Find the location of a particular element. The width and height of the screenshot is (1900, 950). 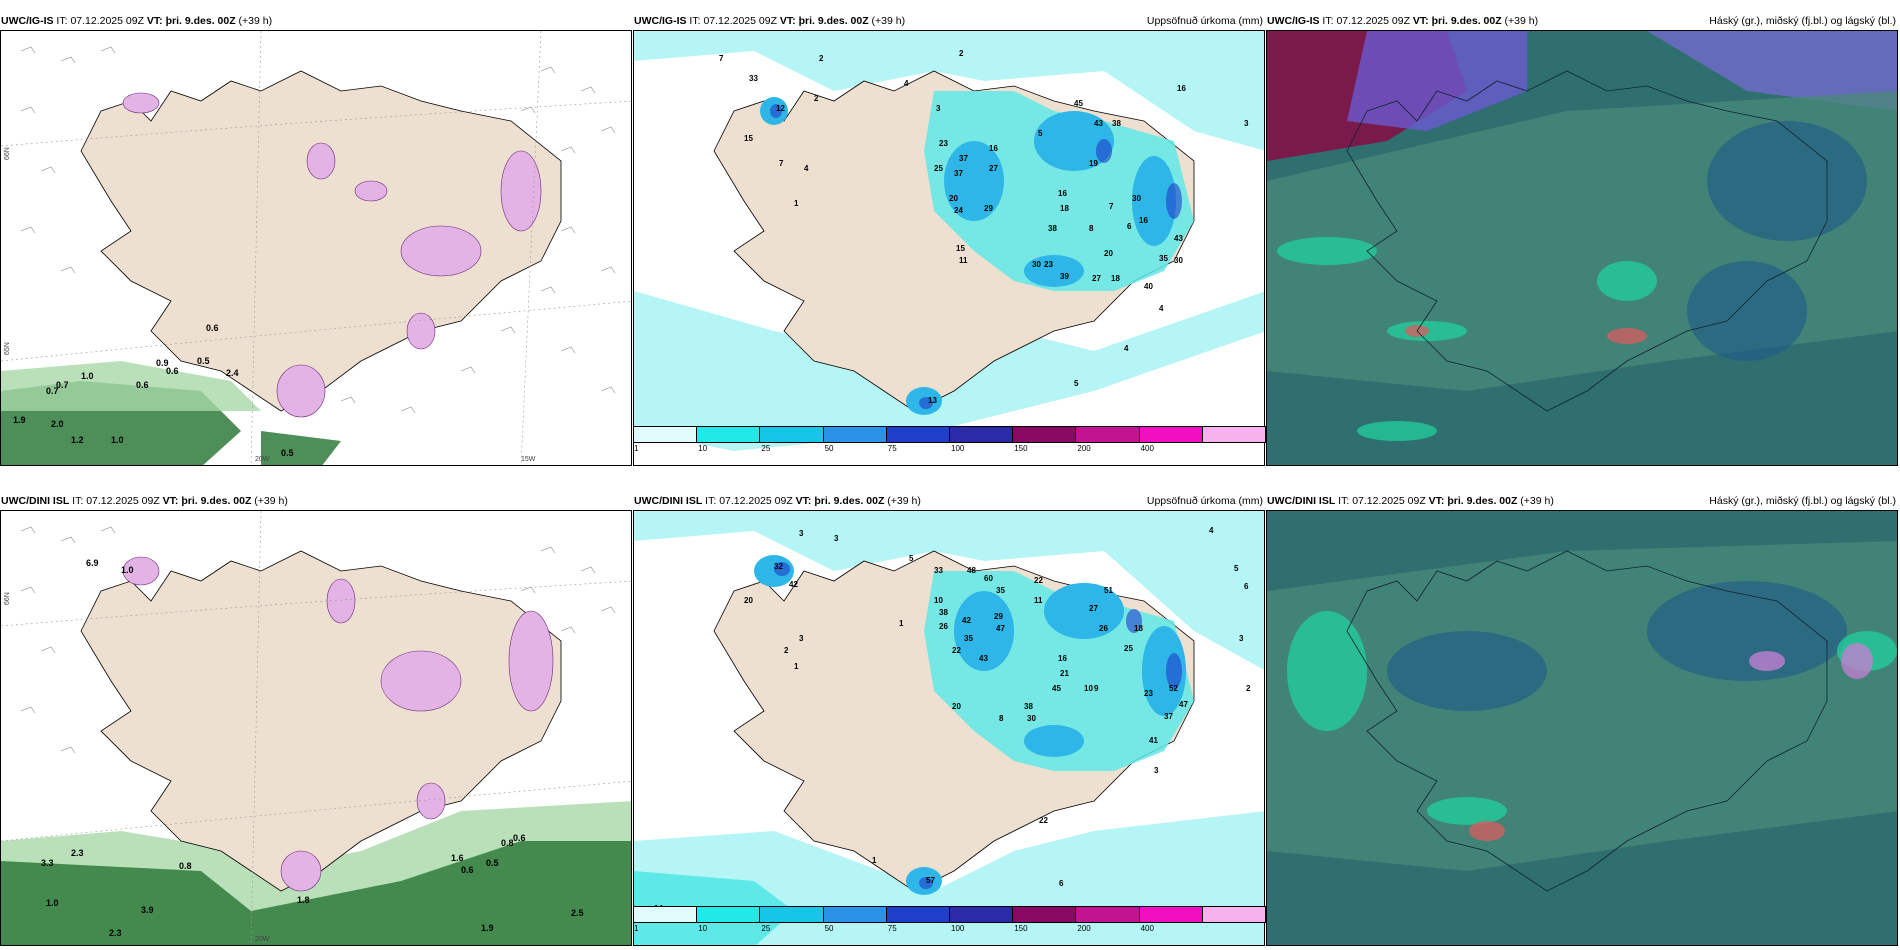

lon-label-20: 20W is located at coordinates (262, 939).